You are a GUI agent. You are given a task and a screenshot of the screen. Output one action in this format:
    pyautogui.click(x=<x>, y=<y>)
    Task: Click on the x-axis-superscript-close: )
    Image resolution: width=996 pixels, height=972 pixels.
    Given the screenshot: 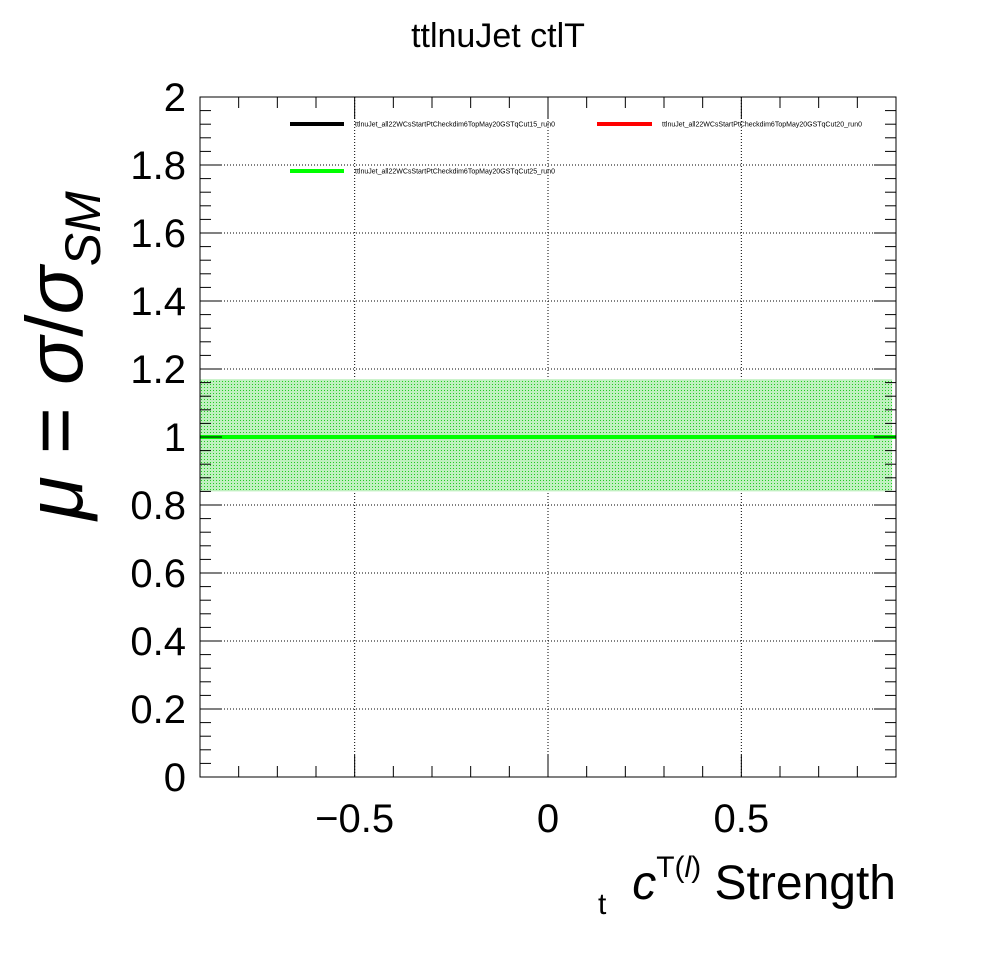 What is the action you would take?
    pyautogui.click(x=696, y=867)
    